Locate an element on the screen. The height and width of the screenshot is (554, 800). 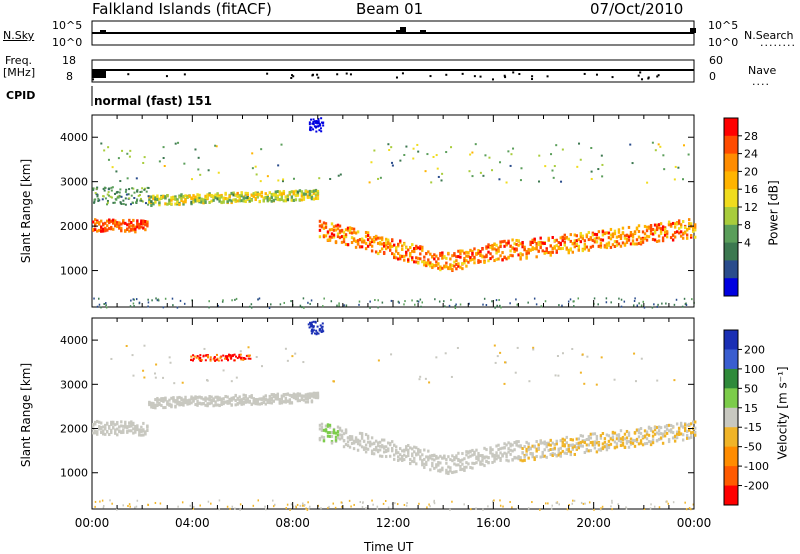
nave-dot is located at coordinates (184, 74).